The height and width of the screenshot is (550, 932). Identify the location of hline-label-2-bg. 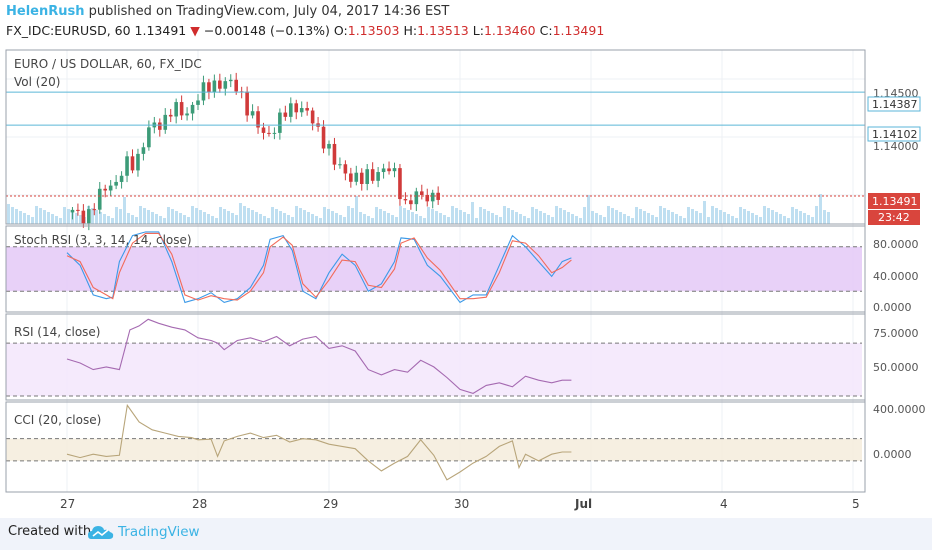
(894, 134).